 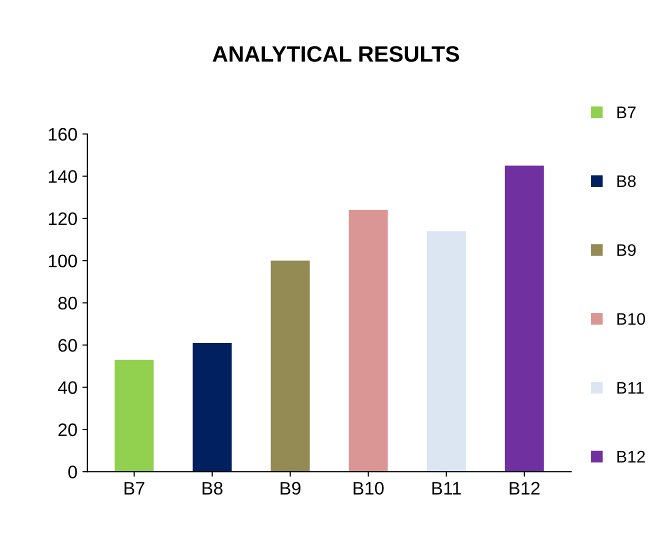 I want to click on legend-label: B12, so click(x=631, y=456).